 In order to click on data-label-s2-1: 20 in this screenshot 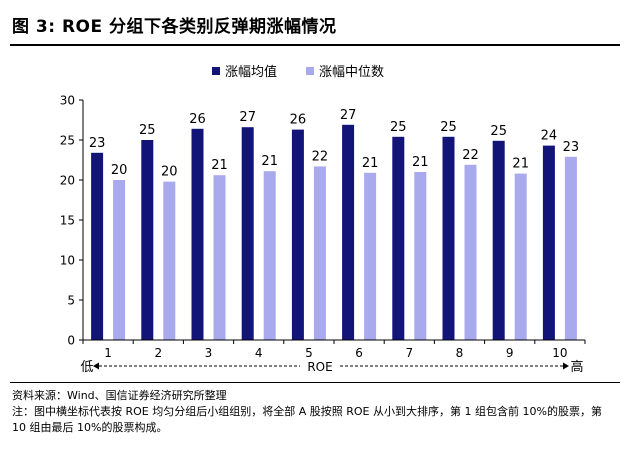, I will do `click(119, 170)`.